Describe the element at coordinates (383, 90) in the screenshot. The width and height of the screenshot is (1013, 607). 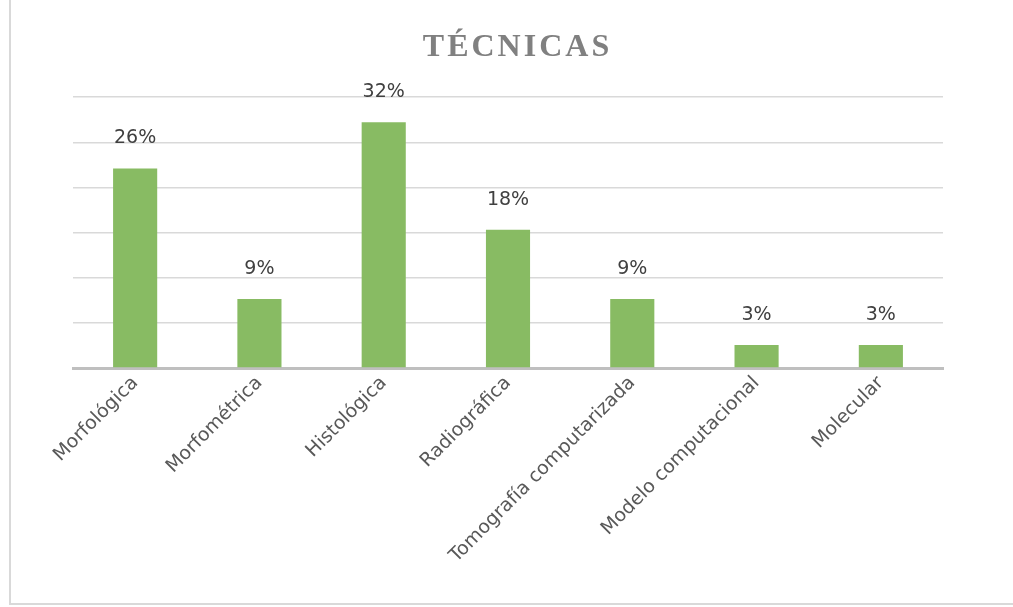
I see `data-label: 32%` at that location.